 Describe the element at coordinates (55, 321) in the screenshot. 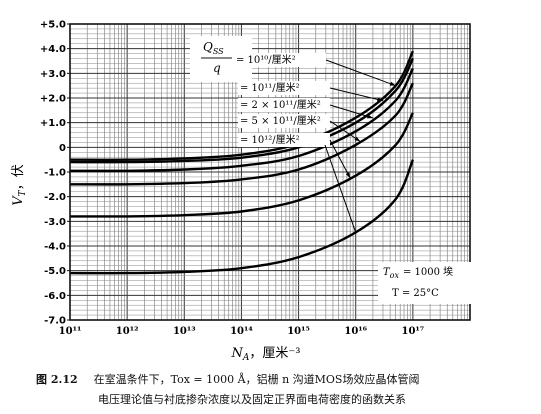

I see `y-tick-label: -7.0` at that location.